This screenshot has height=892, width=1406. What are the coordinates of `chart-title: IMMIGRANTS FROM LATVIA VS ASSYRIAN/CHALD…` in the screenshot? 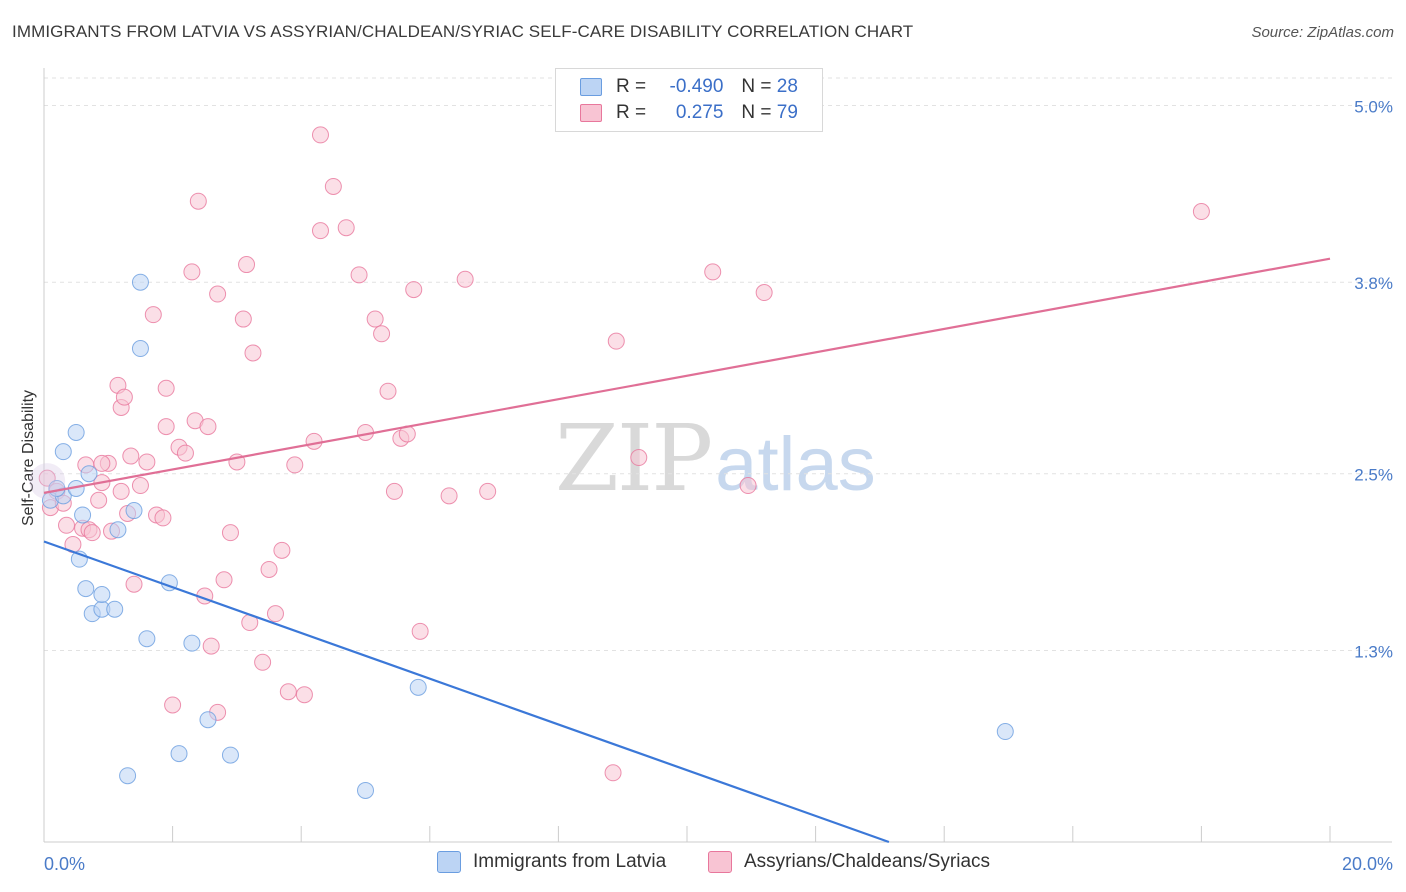 It's located at (463, 31).